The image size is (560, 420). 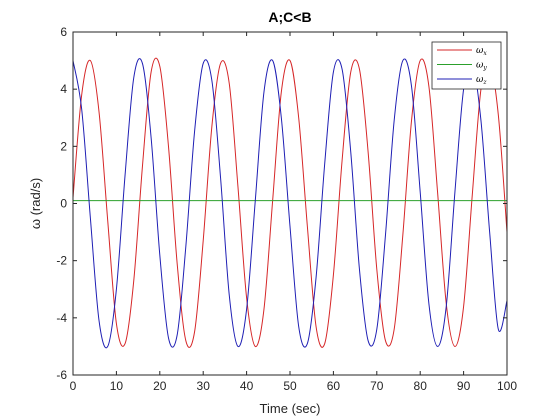 What do you see at coordinates (61, 261) in the screenshot?
I see `y-tick-label: -2` at bounding box center [61, 261].